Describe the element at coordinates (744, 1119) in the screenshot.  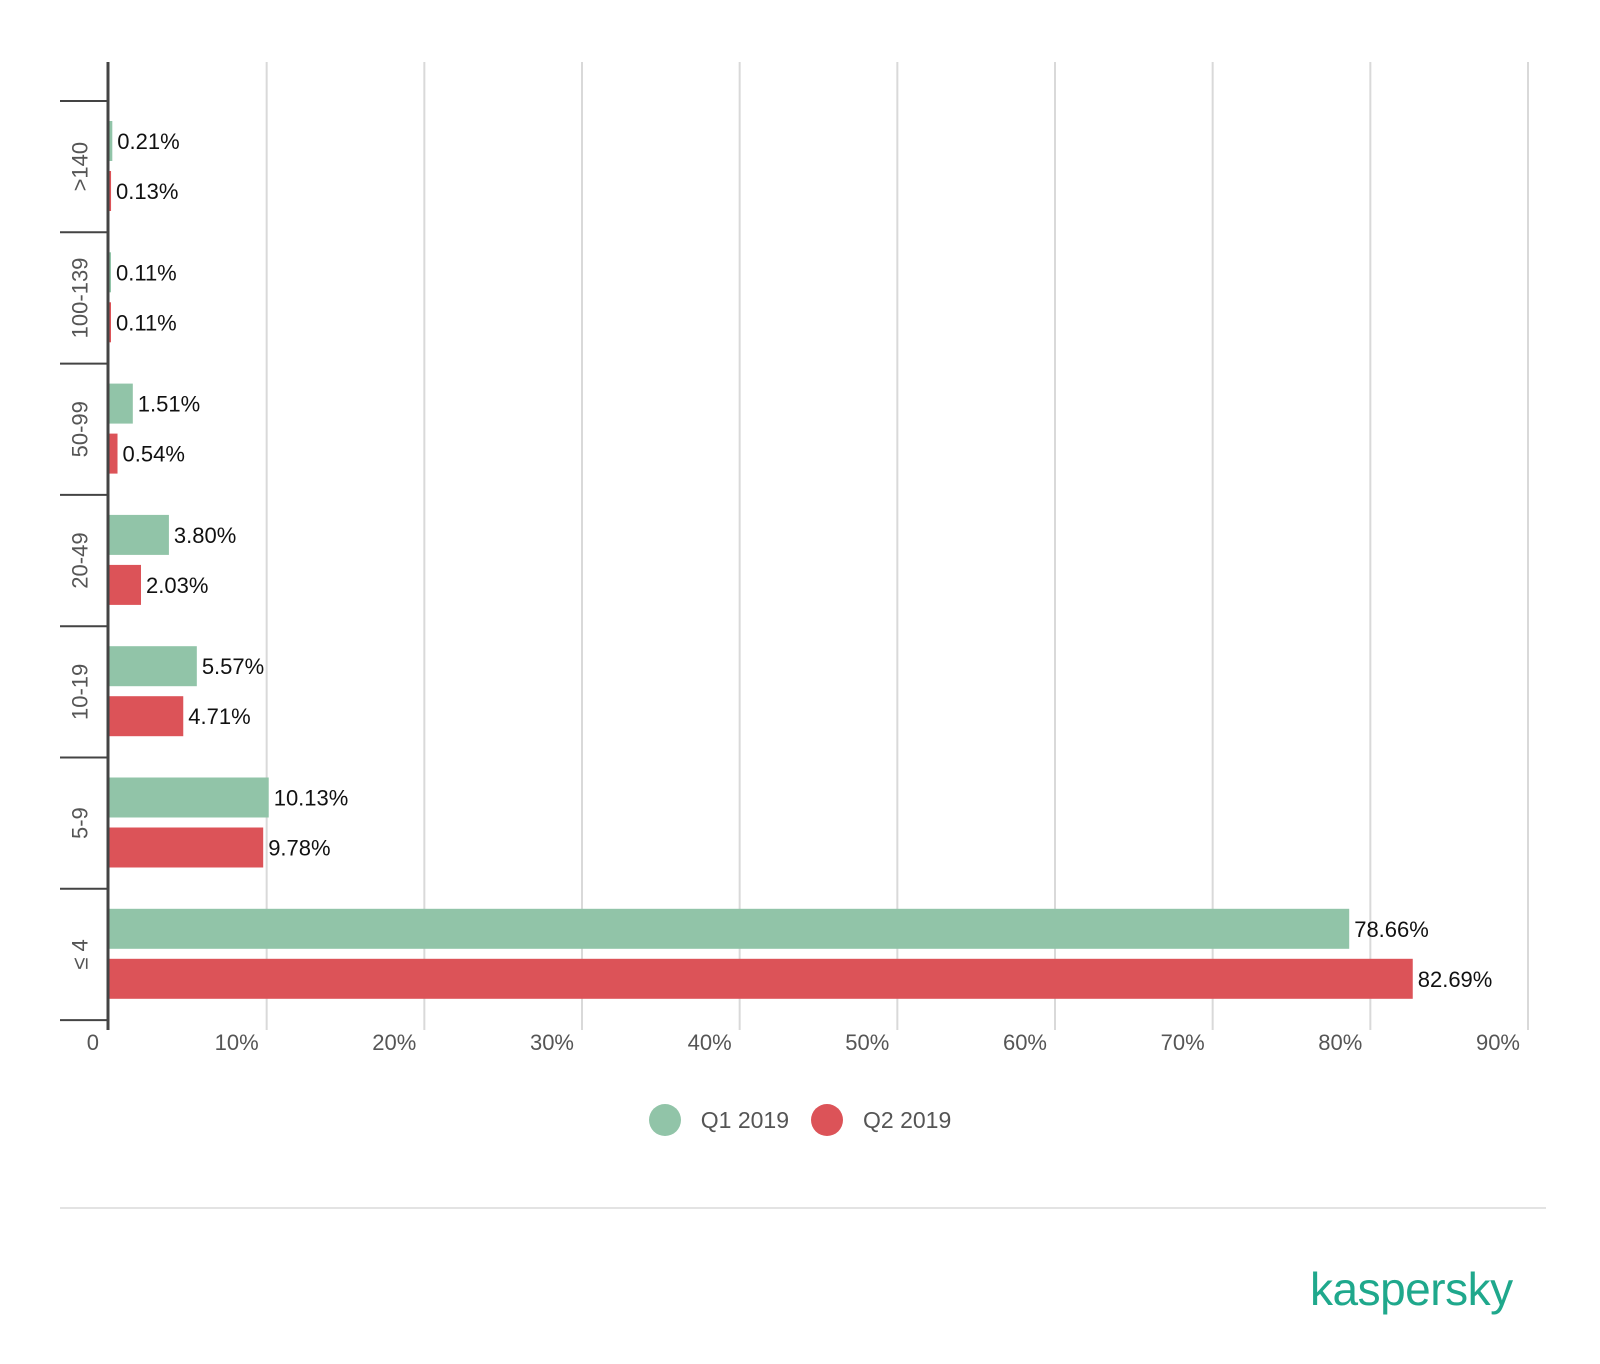
I see `legend-label-q1: Q1 2019` at that location.